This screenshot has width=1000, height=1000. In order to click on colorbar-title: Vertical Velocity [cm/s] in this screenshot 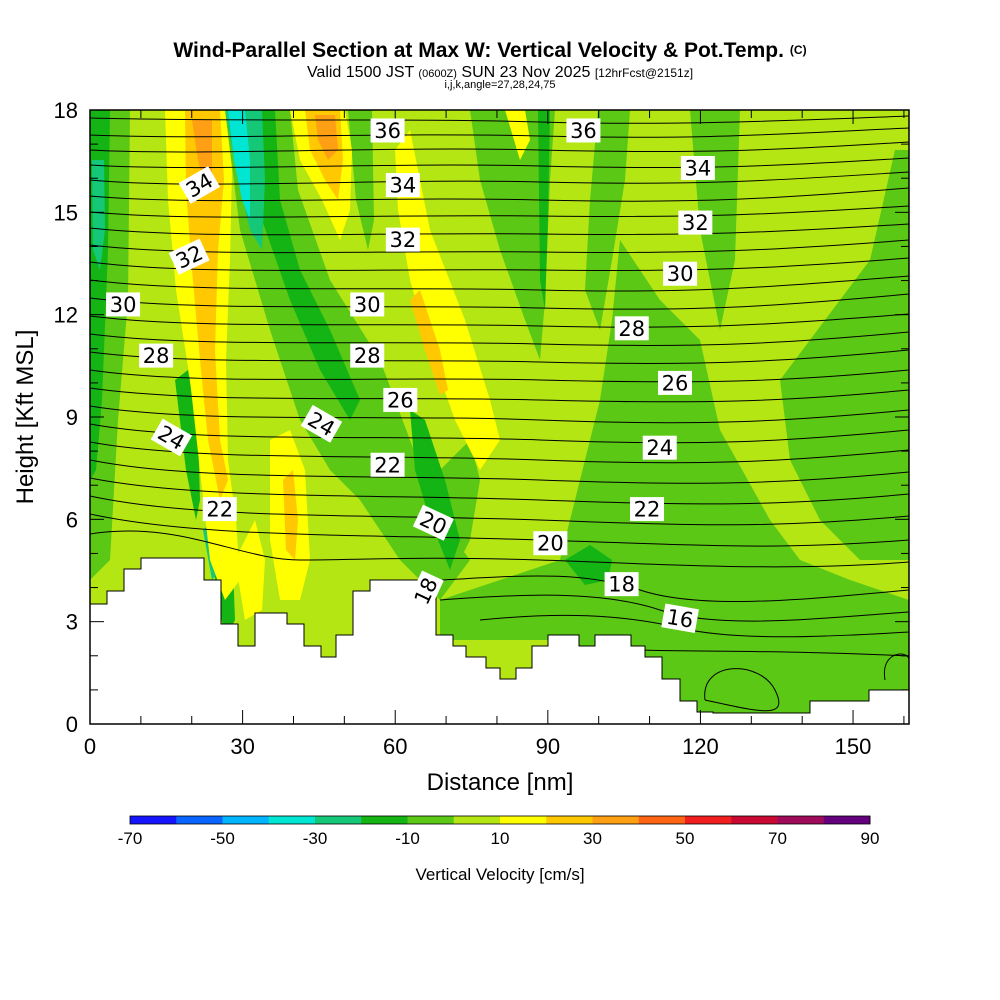, I will do `click(499, 874)`.